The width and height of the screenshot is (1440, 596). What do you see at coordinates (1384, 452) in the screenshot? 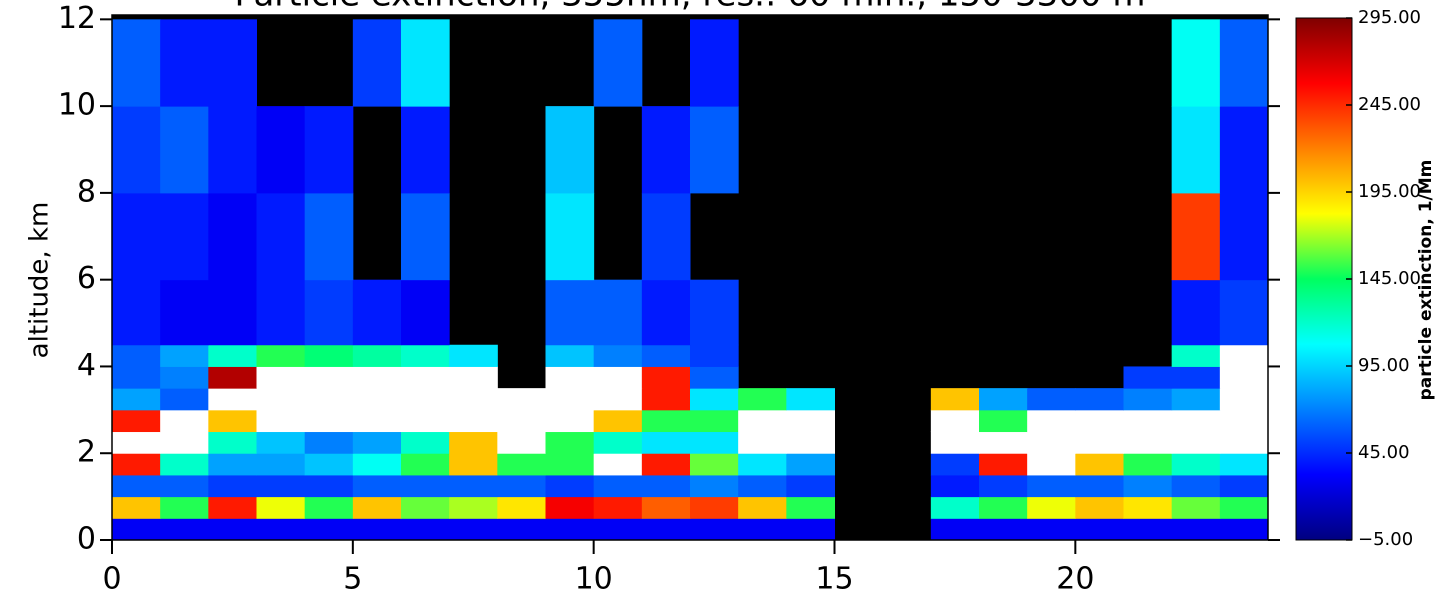
I see `colorbar-tick-label: 45.00` at bounding box center [1384, 452].